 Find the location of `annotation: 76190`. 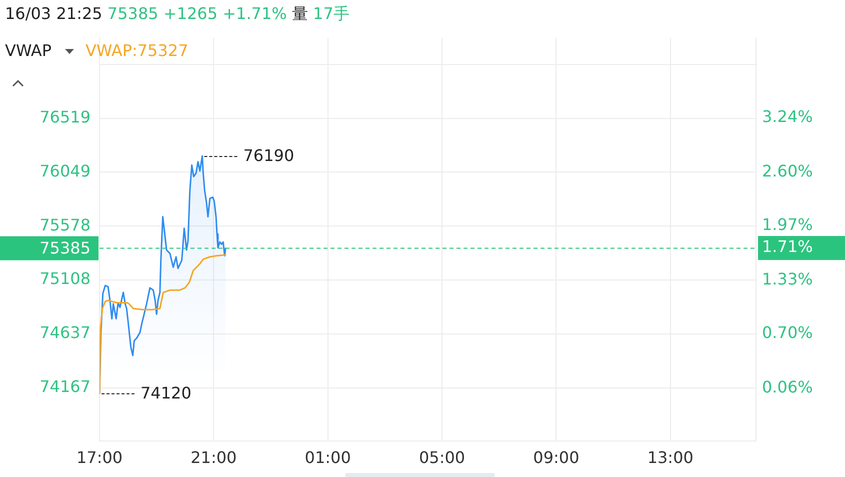

annotation: 76190 is located at coordinates (268, 156).